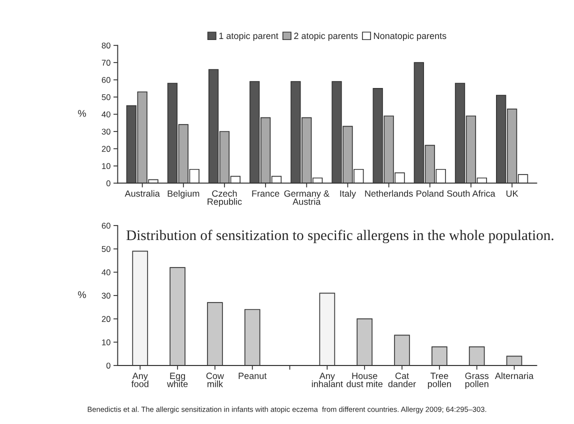  I want to click on x-tick-label: France, so click(266, 193).